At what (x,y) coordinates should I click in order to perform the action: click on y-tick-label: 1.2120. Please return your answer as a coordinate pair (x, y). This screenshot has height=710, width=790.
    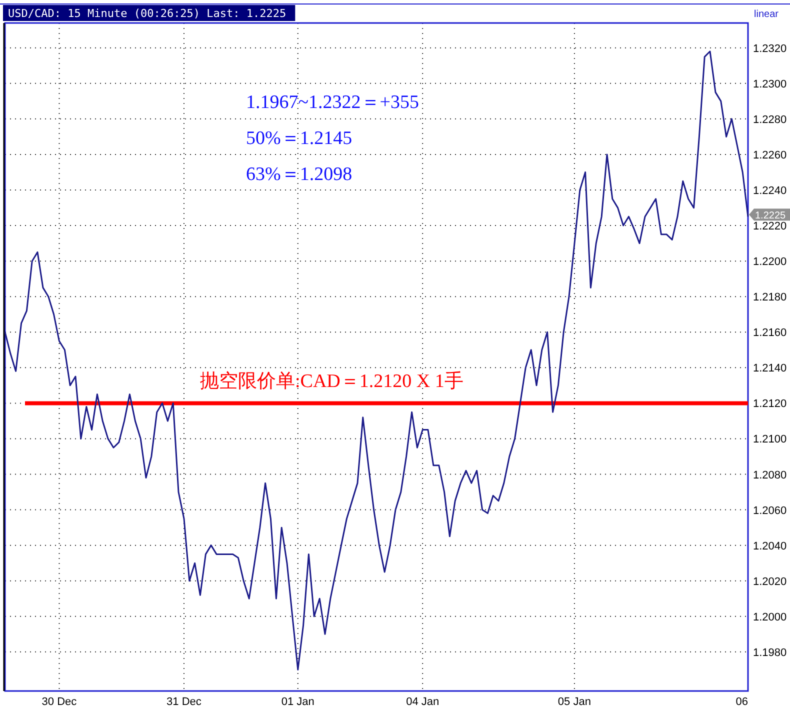
    Looking at the image, I should click on (770, 404).